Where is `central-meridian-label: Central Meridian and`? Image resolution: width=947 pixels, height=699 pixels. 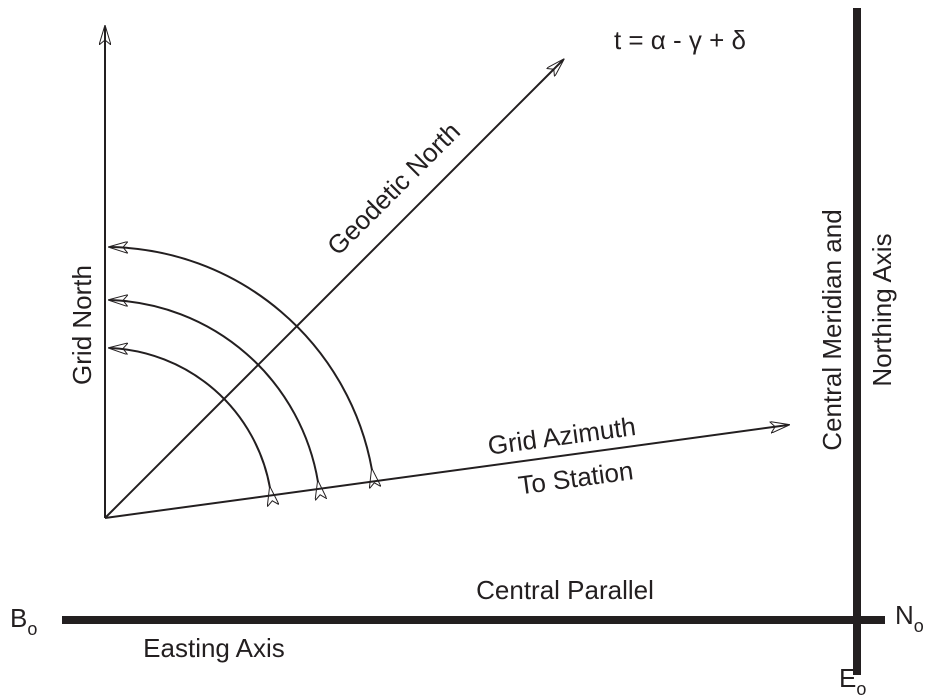
central-meridian-label: Central Meridian and is located at coordinates (832, 329).